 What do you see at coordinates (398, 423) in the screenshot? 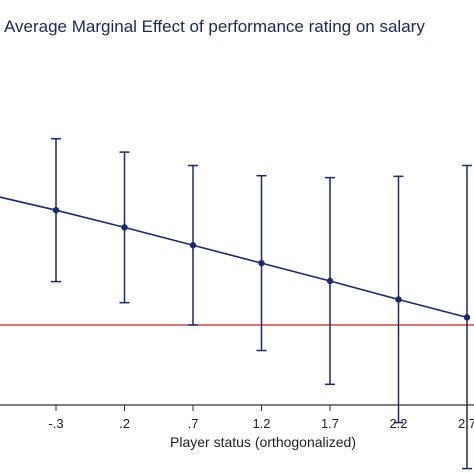
I see `x-tick-label: 2.2` at bounding box center [398, 423].